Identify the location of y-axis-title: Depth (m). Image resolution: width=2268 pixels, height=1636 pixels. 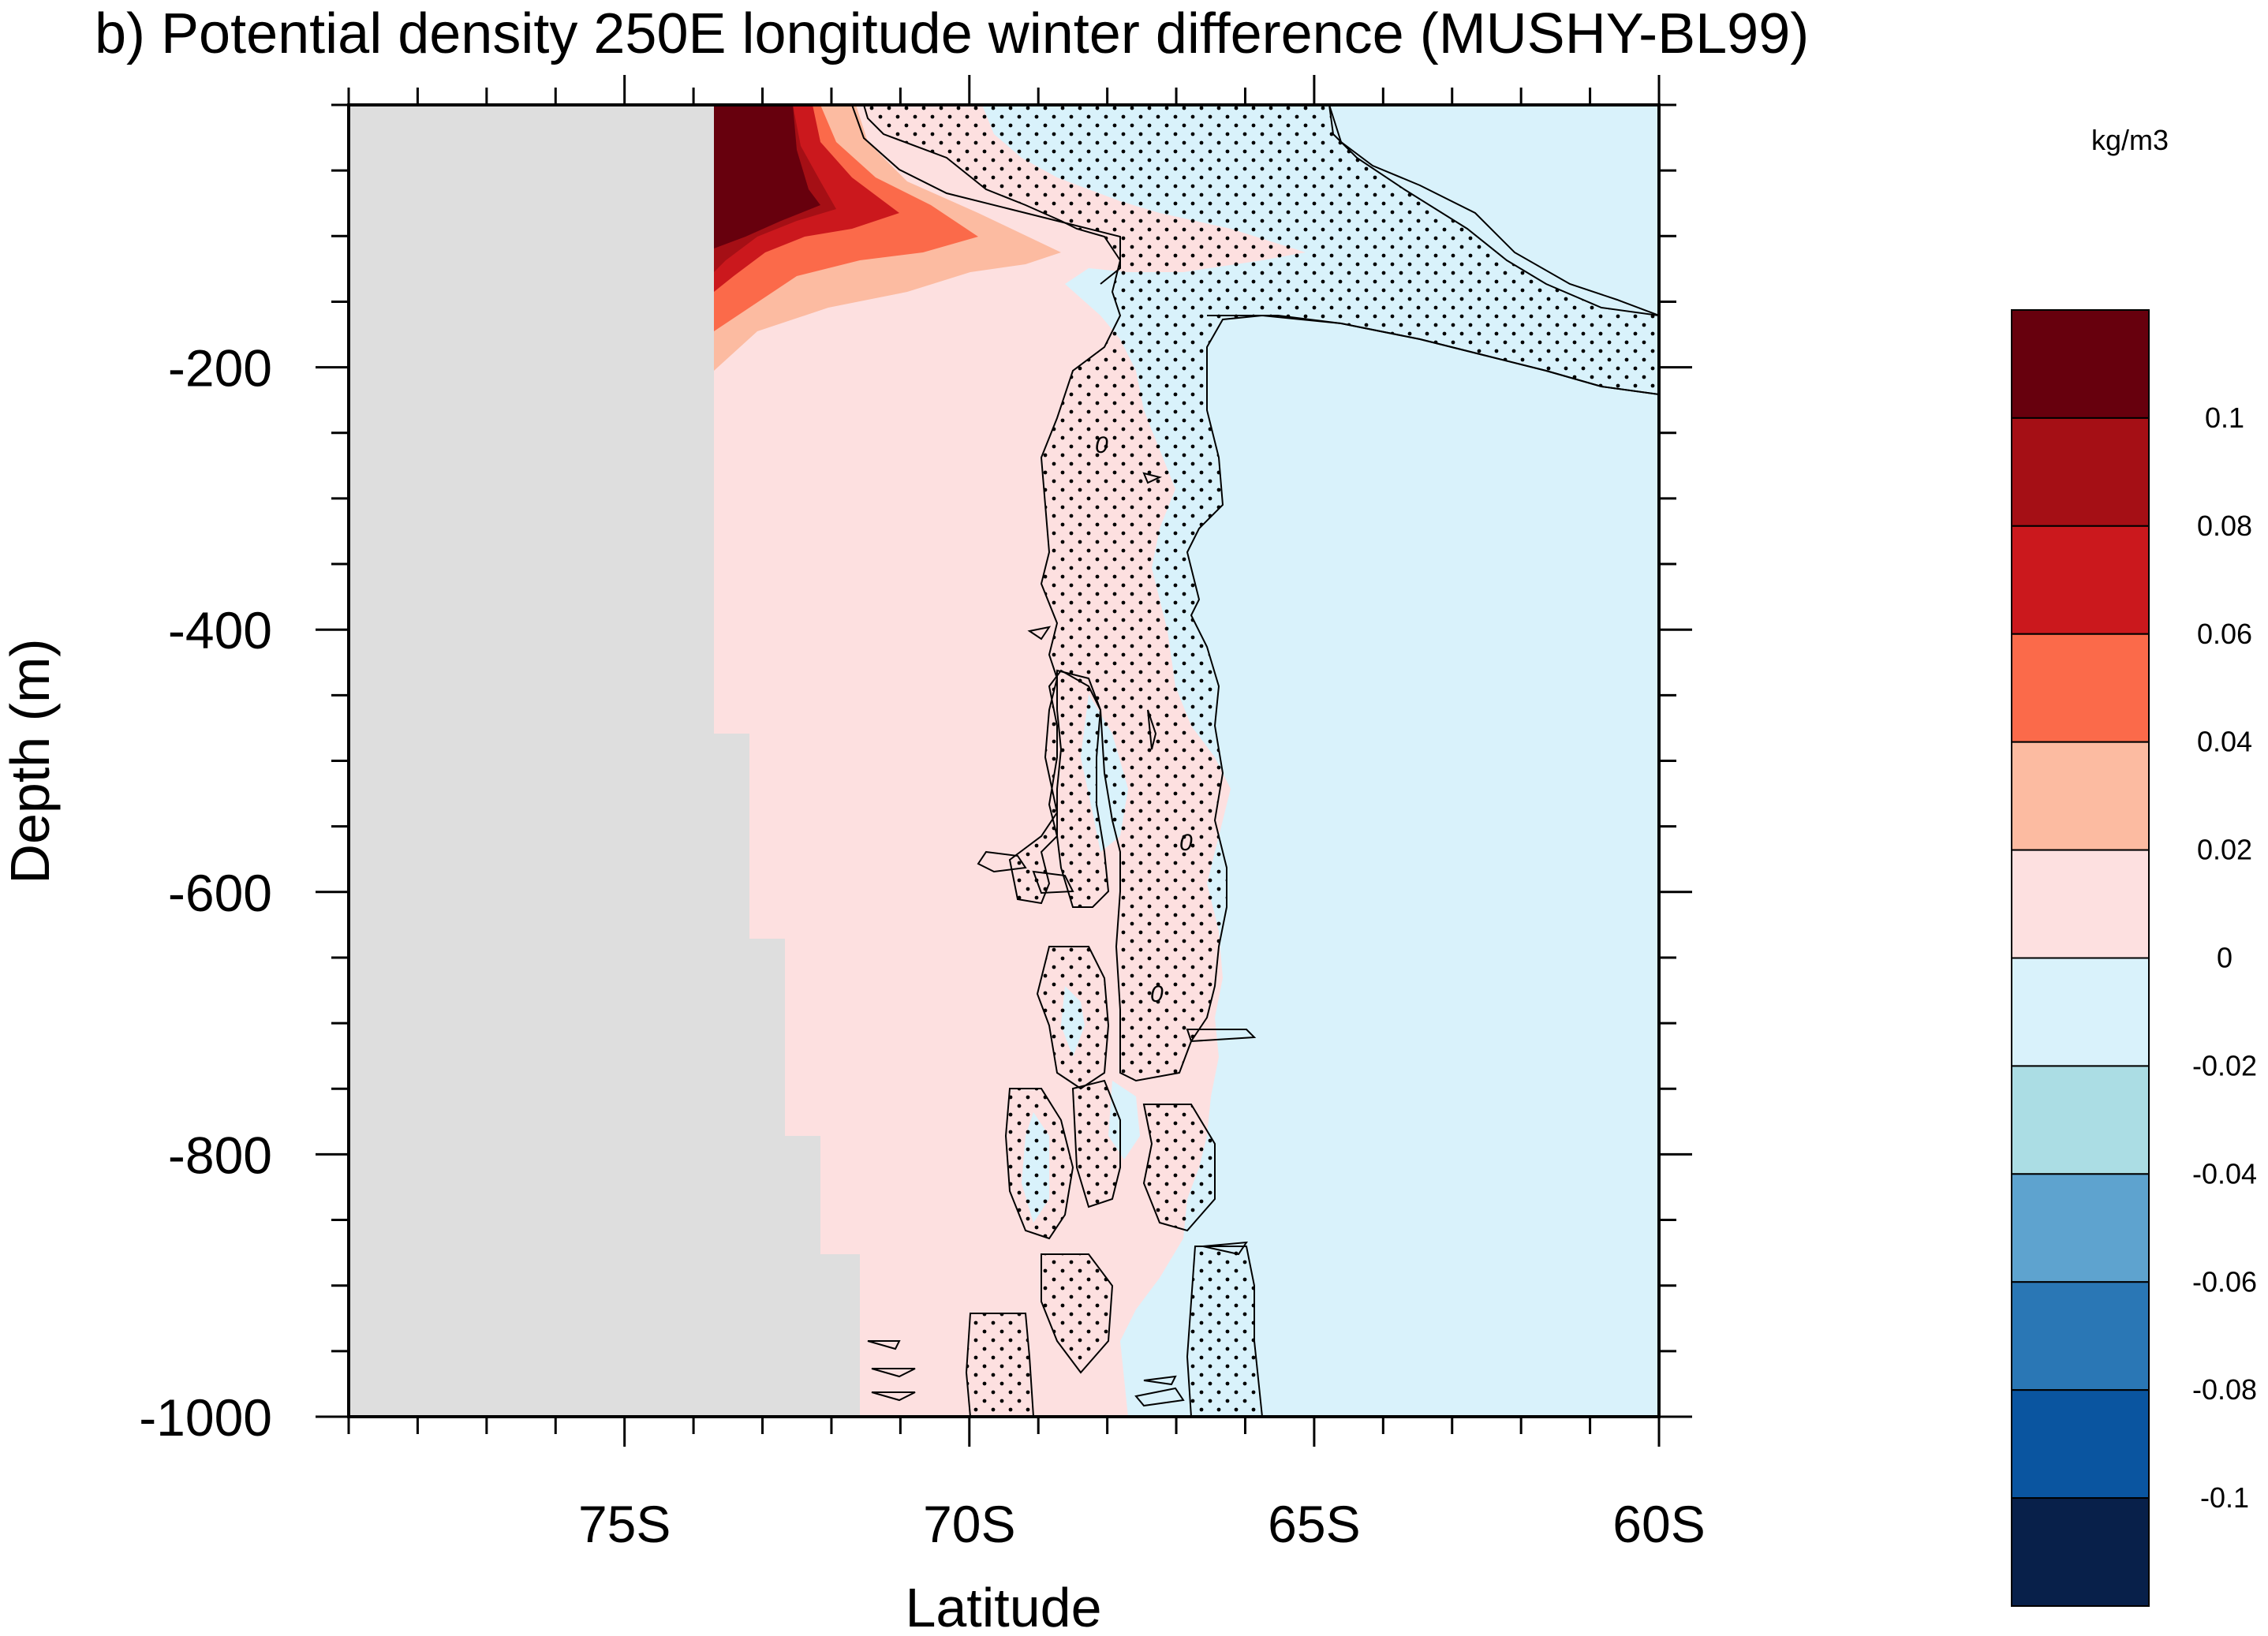
(31, 760).